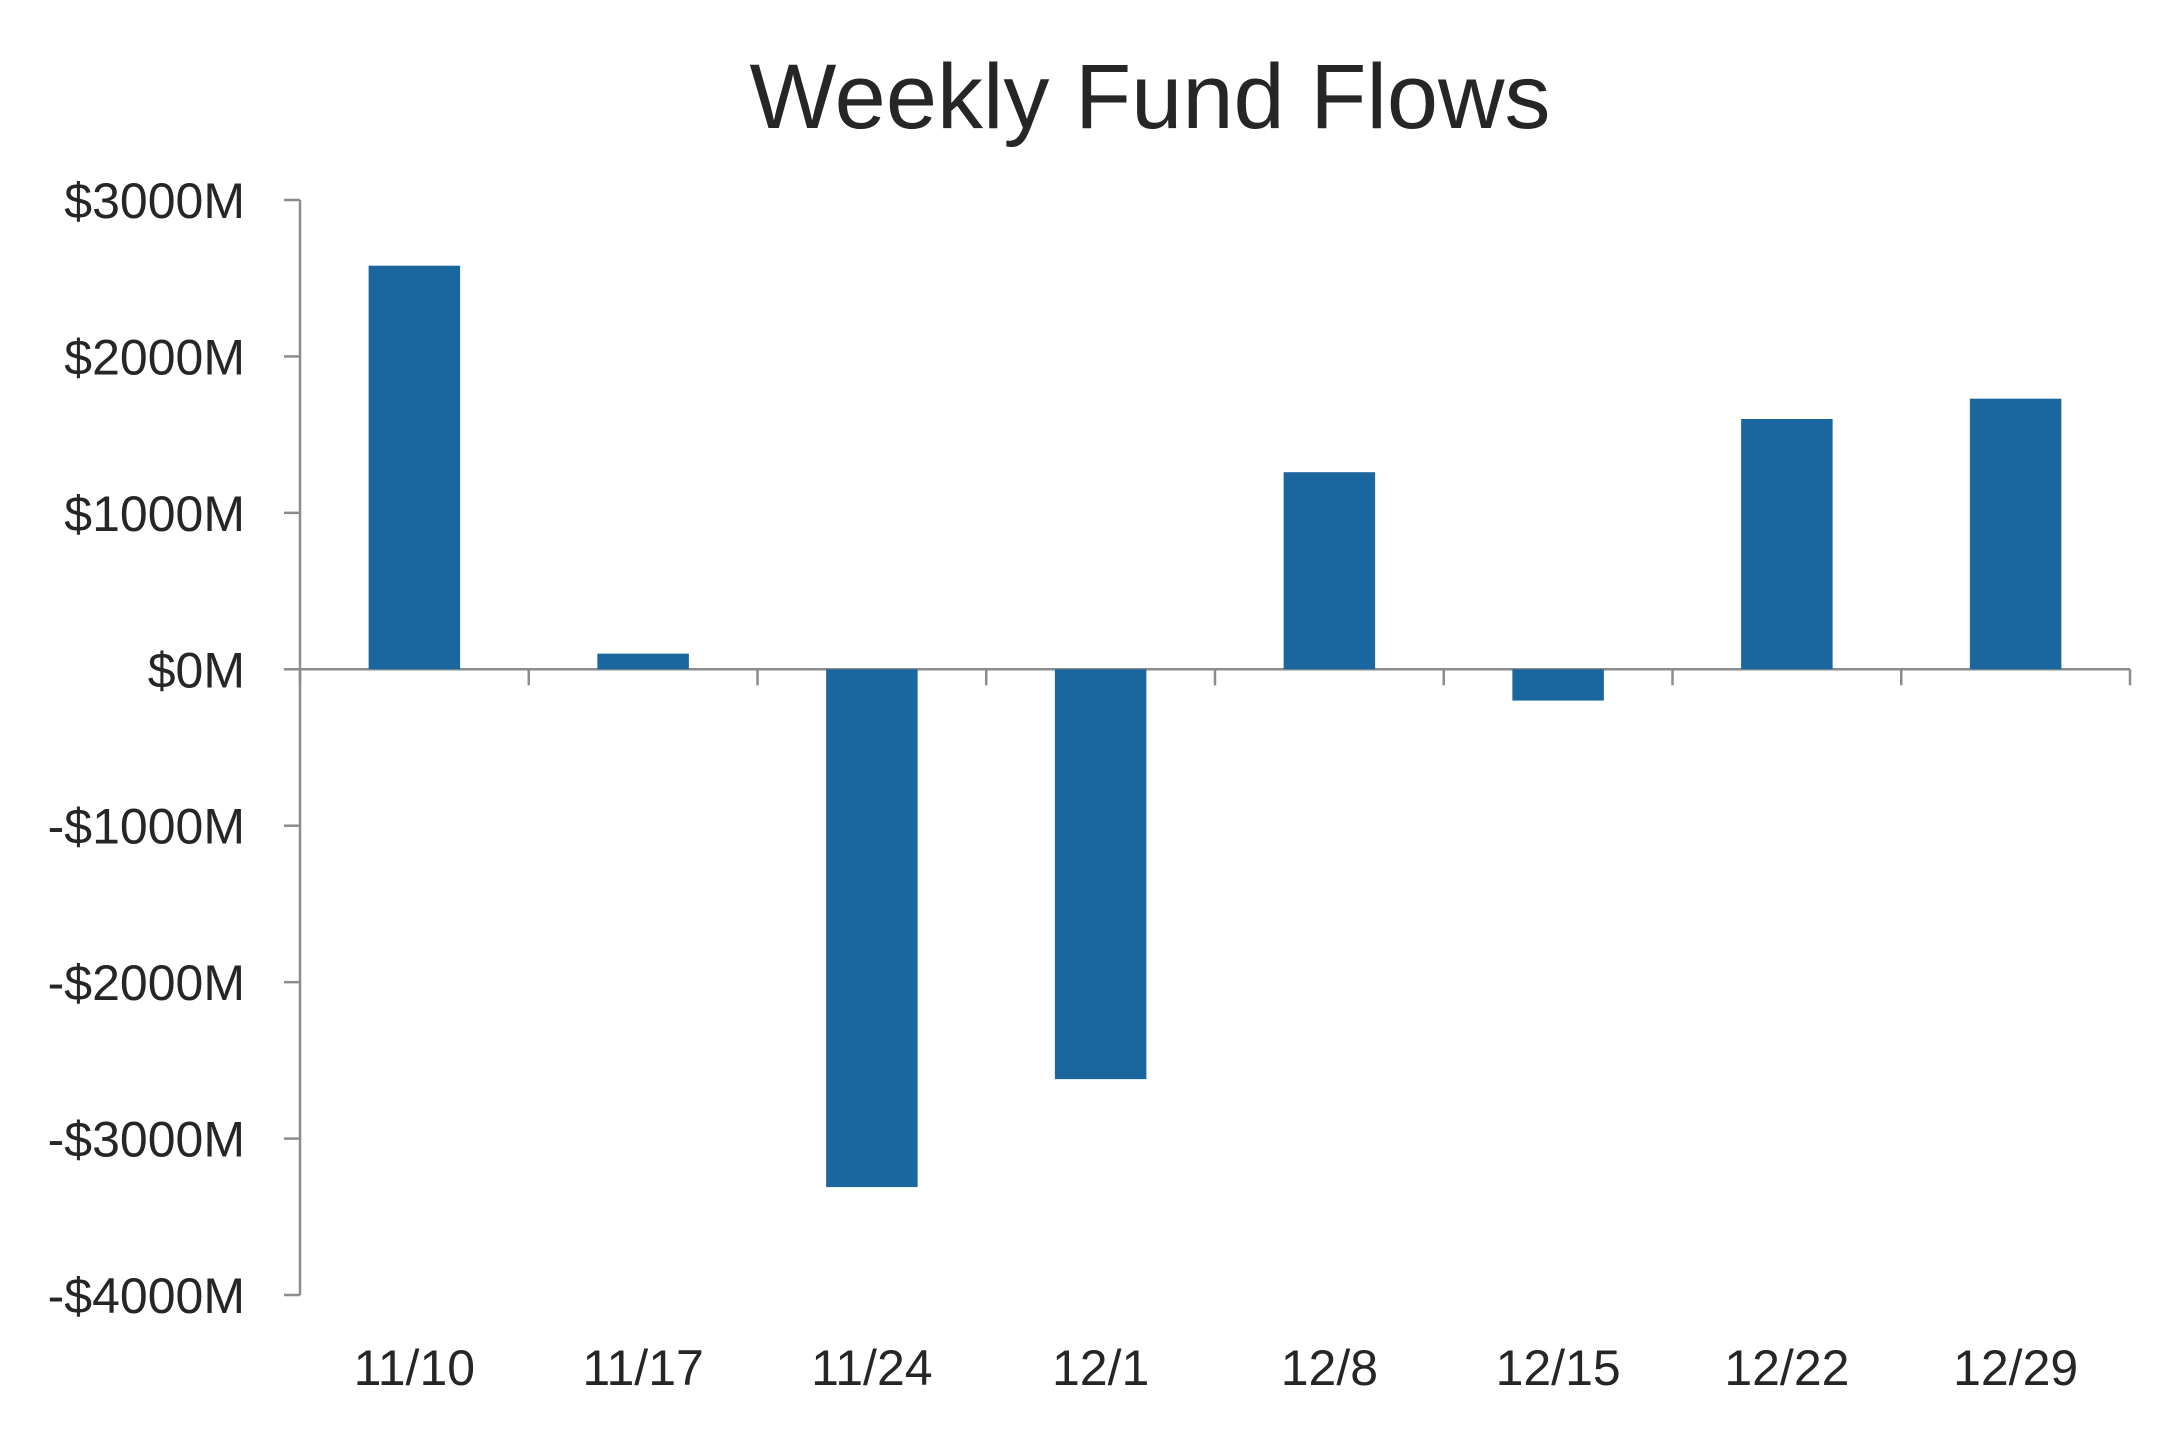 The width and height of the screenshot is (2158, 1430). I want to click on x-tick-label: 12/29, so click(2015, 1368).